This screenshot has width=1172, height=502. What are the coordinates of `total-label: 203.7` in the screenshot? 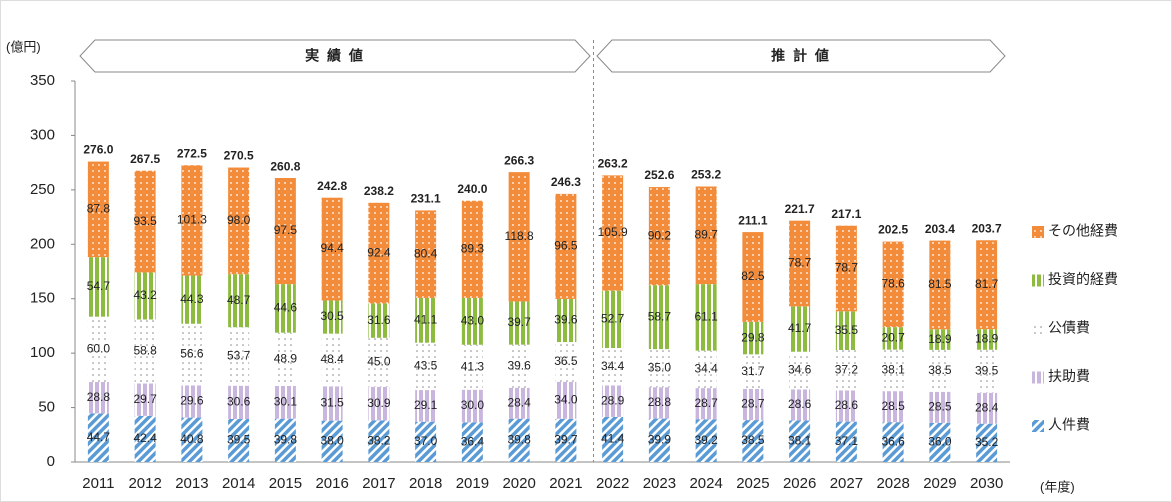 It's located at (987, 228).